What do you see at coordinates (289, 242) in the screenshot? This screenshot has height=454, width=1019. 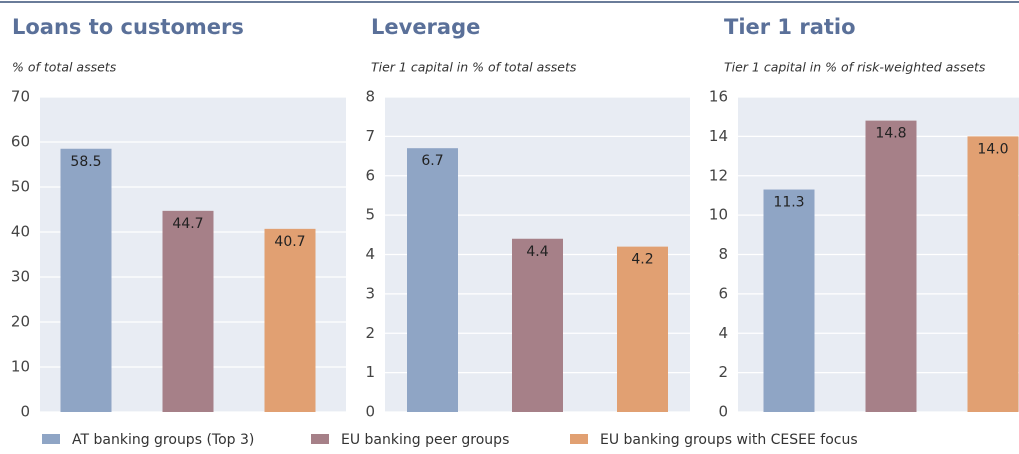 I see `value-label: 40.7` at bounding box center [289, 242].